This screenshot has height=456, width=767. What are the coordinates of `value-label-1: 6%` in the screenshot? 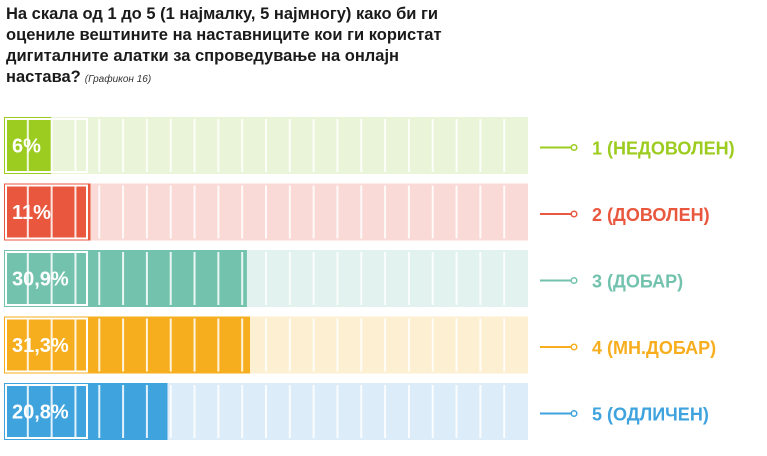 It's located at (26, 147).